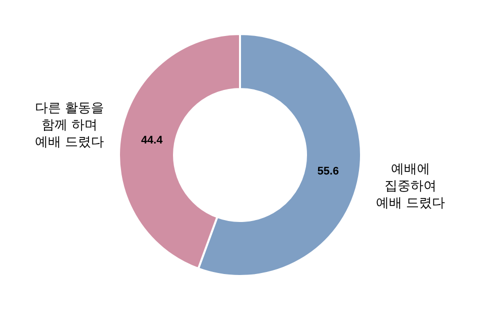  What do you see at coordinates (152, 140) in the screenshot?
I see `data-label: 44.4` at bounding box center [152, 140].